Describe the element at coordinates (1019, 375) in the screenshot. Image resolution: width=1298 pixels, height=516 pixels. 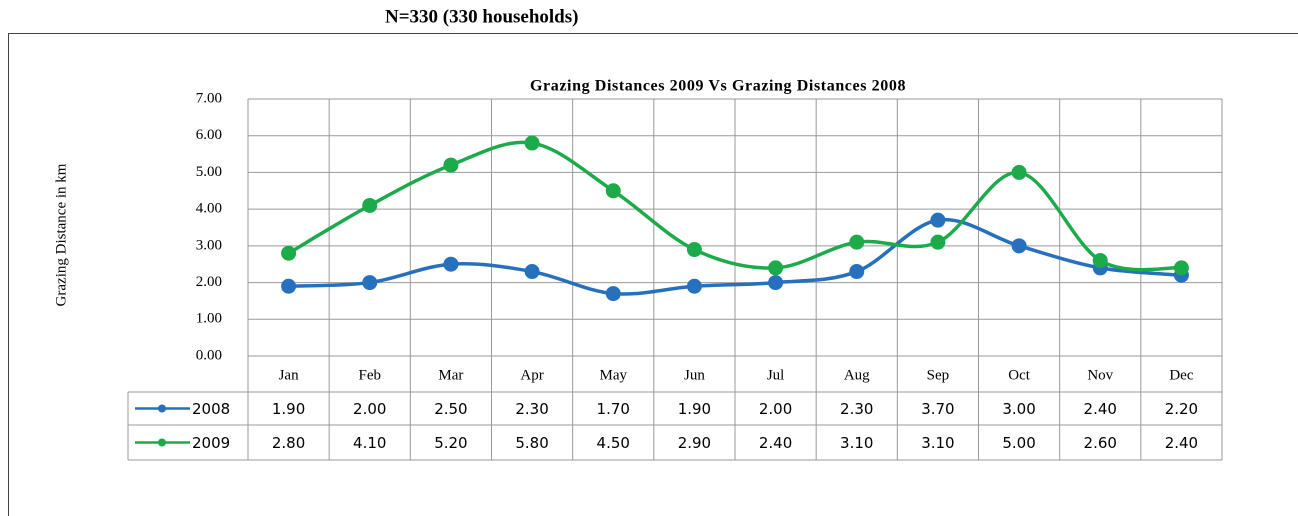
I see `x-tick-label: Oct` at that location.